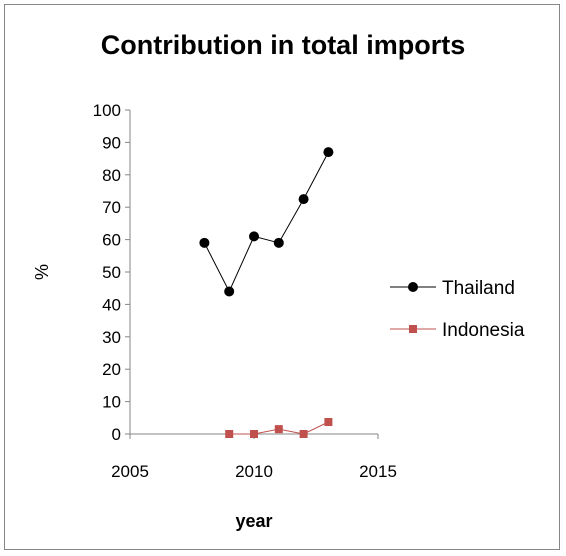 The image size is (566, 556). What do you see at coordinates (413, 329) in the screenshot?
I see `indonesia-legend-marker` at bounding box center [413, 329].